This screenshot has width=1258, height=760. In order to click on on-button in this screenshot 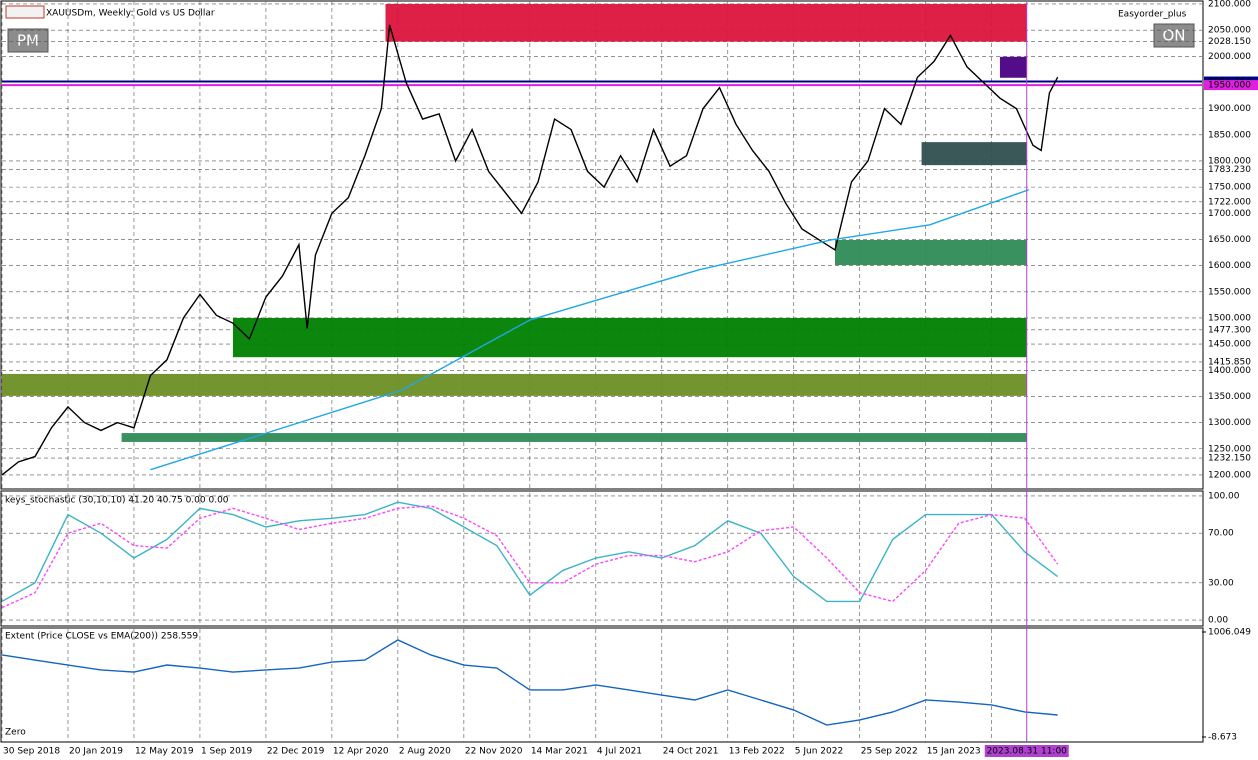, I will do `click(1174, 35)`.